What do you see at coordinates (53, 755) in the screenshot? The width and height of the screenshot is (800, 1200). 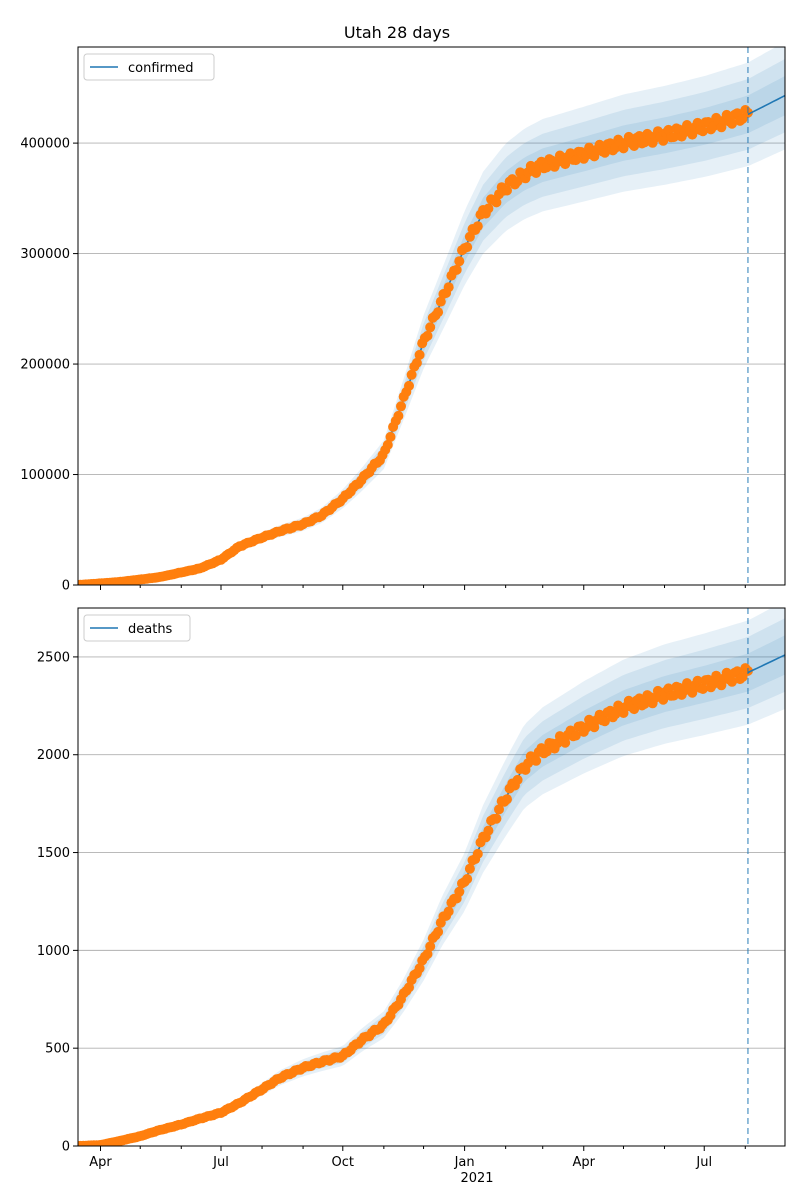 I see `y-tick-label: 2000` at bounding box center [53, 755].